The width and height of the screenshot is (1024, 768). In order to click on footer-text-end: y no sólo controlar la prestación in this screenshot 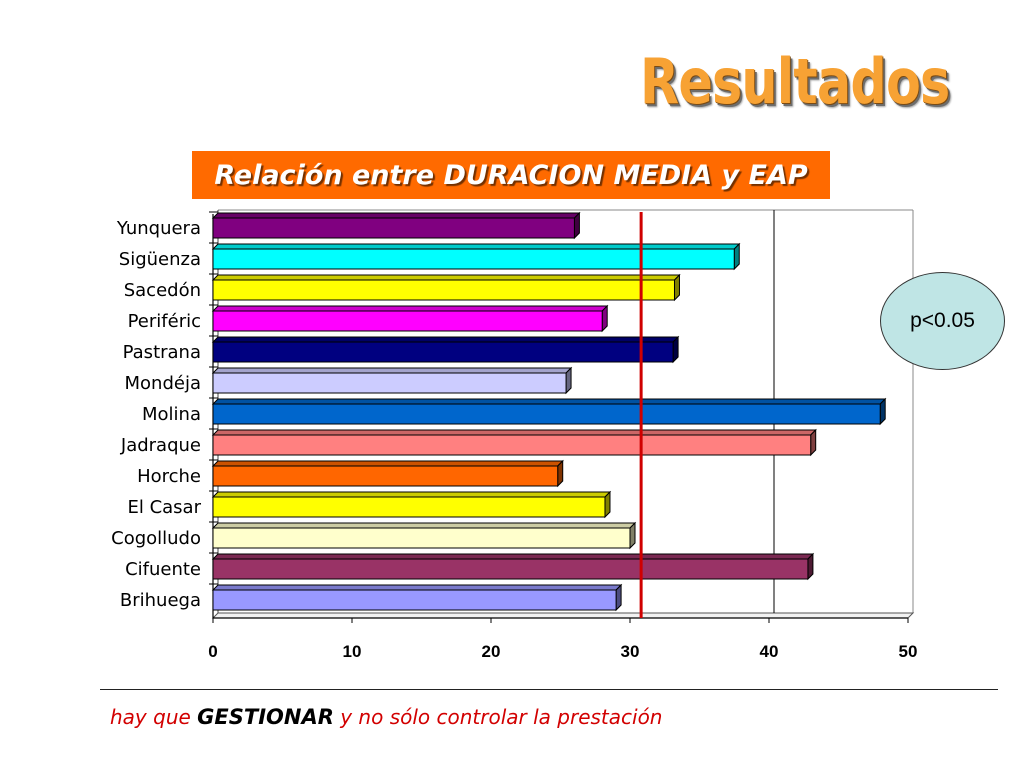, I will do `click(498, 717)`.